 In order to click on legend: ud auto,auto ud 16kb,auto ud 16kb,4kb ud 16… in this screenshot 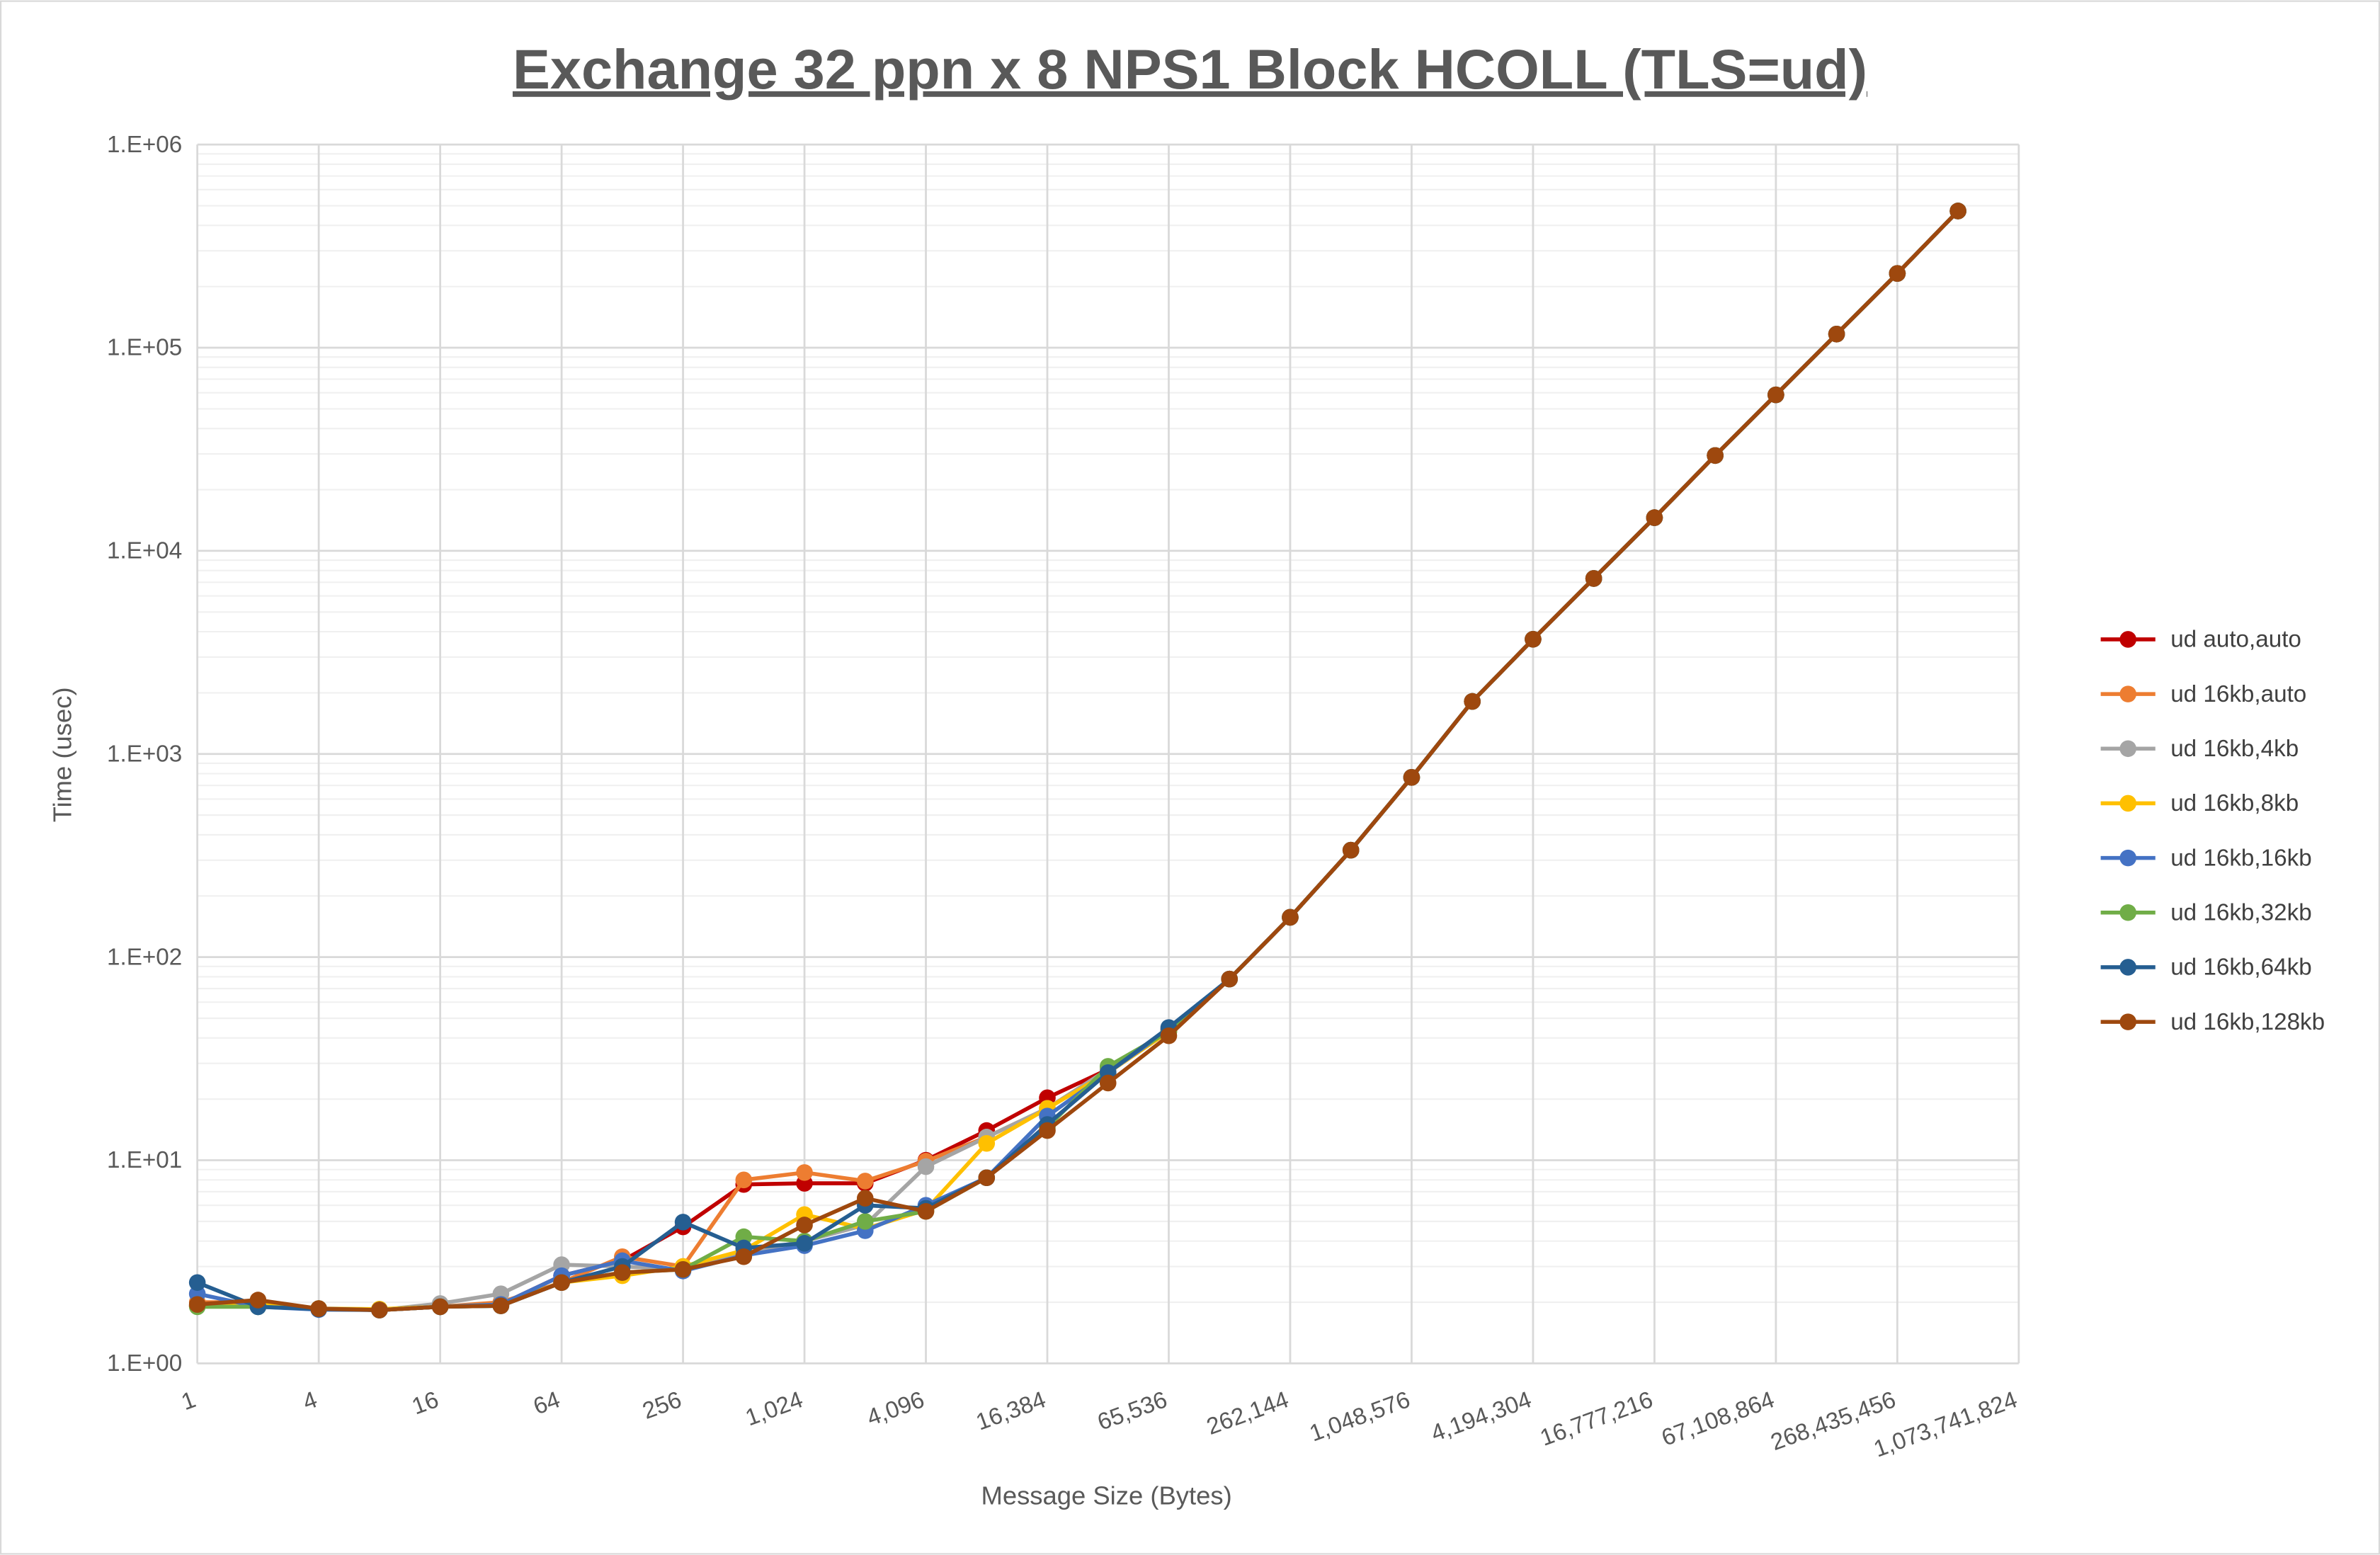, I will do `click(2212, 831)`.